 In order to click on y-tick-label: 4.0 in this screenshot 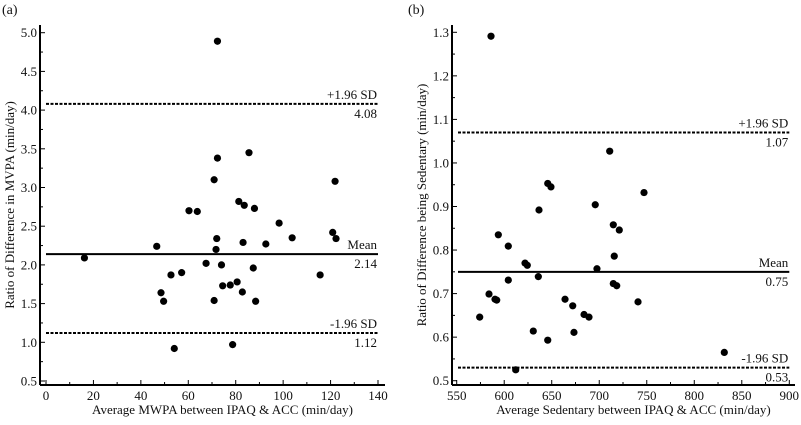, I will do `click(29, 110)`.